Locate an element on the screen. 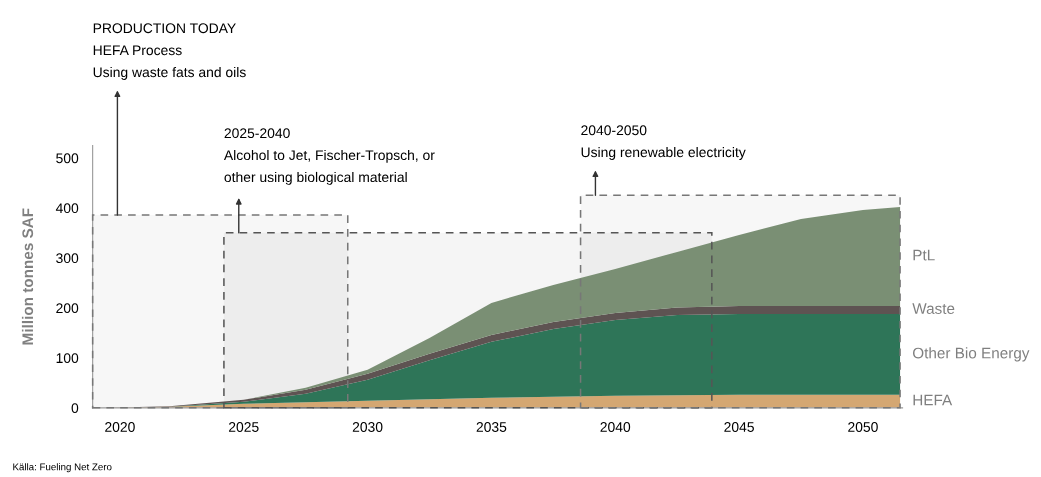 Image resolution: width=1041 pixels, height=477 pixels. band-label: PRODUCTION TODAY HEFA Process Using waste fats and oils is located at coordinates (169, 51).